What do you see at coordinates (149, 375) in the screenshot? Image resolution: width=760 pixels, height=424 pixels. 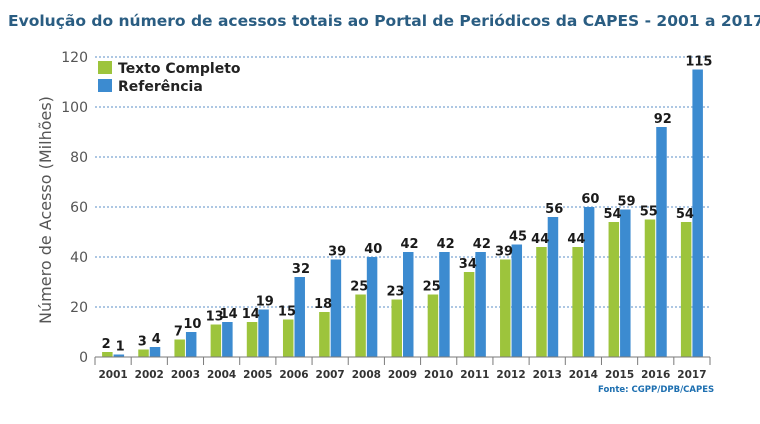 I see `x-tick-label: 2002` at bounding box center [149, 375].